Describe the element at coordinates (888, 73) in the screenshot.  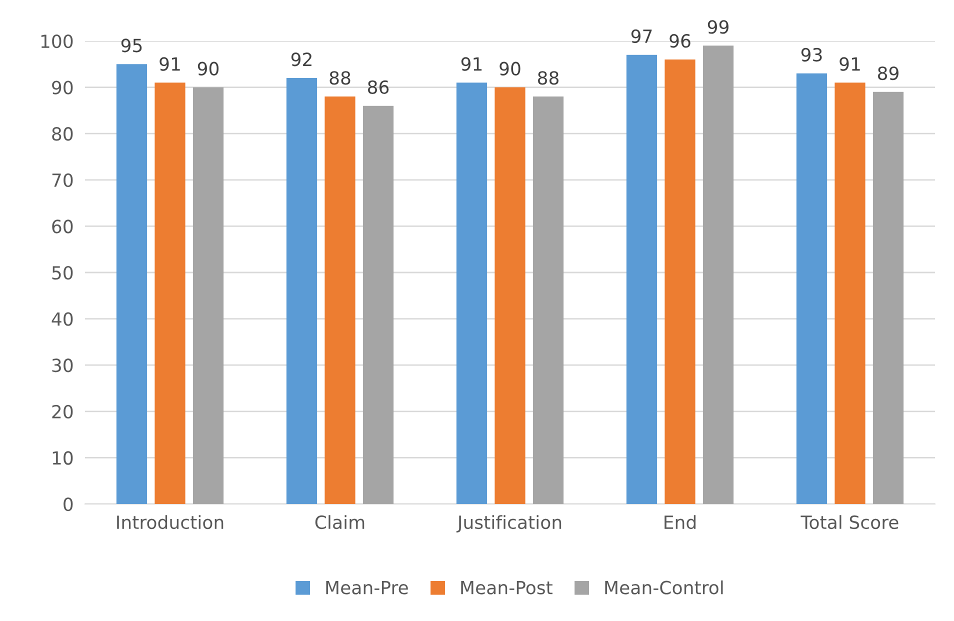
I see `data-label: 89` at that location.